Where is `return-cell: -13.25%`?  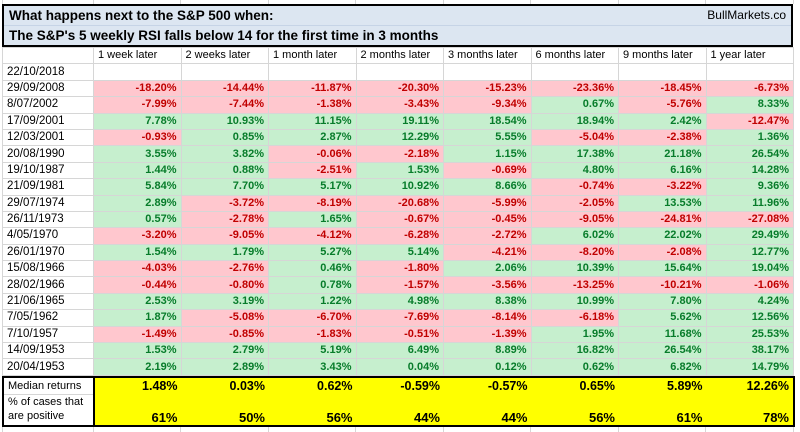
return-cell: -13.25% is located at coordinates (574, 285).